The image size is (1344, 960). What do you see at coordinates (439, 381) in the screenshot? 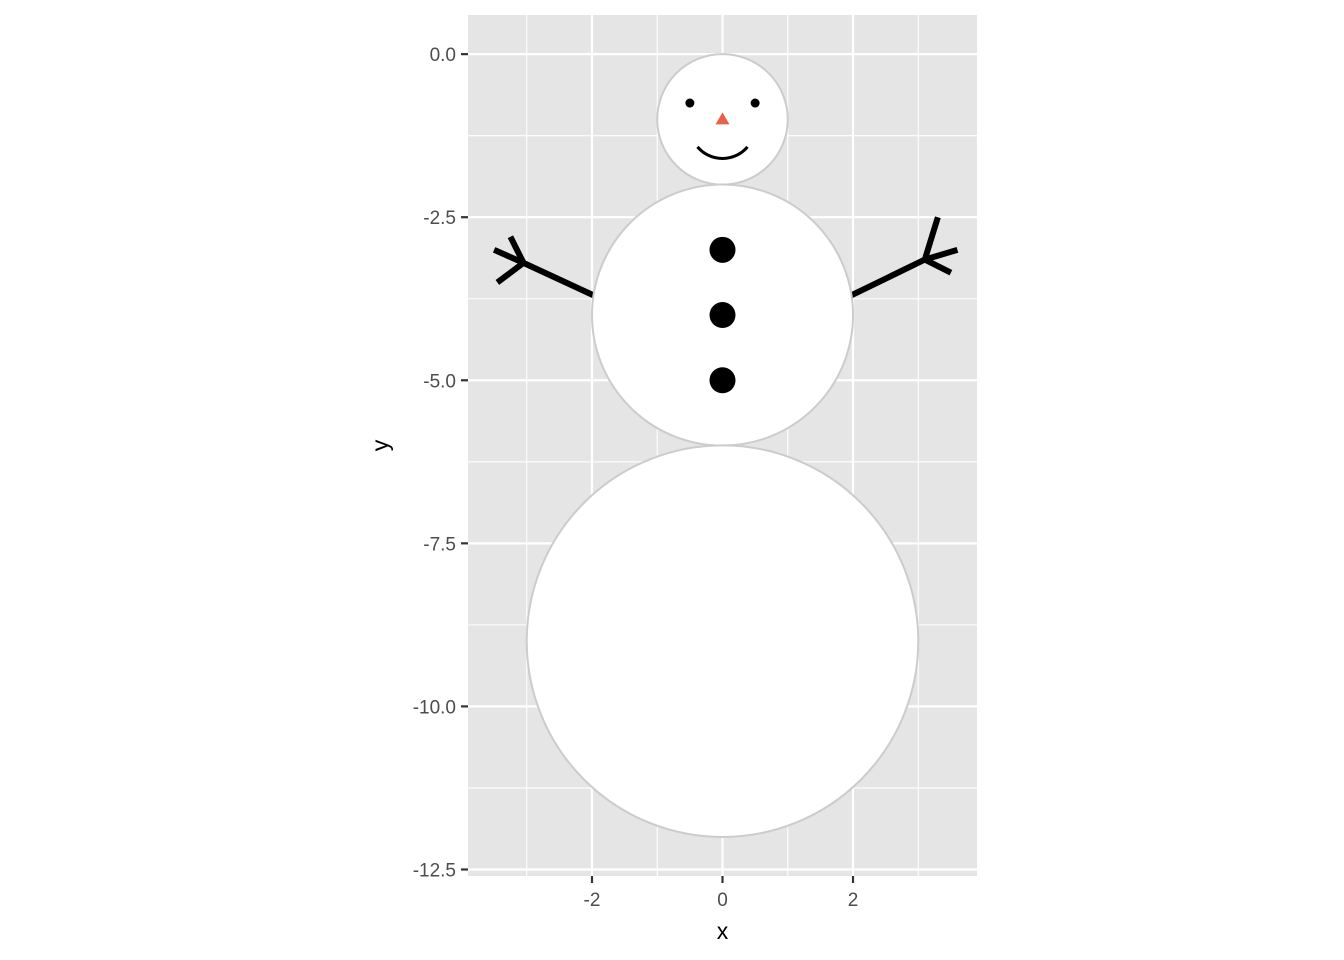
I see `y-tick-label: -5.0` at bounding box center [439, 381].